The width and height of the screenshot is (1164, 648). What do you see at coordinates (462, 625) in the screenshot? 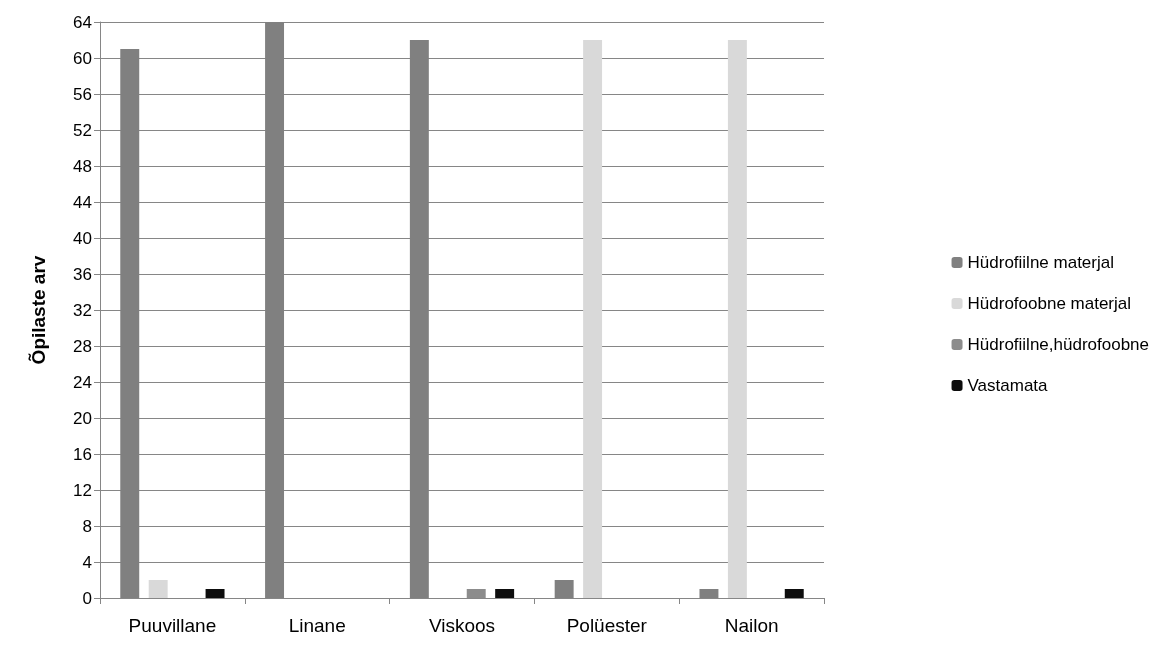
I see `x-tick-label: Viskoos` at bounding box center [462, 625].